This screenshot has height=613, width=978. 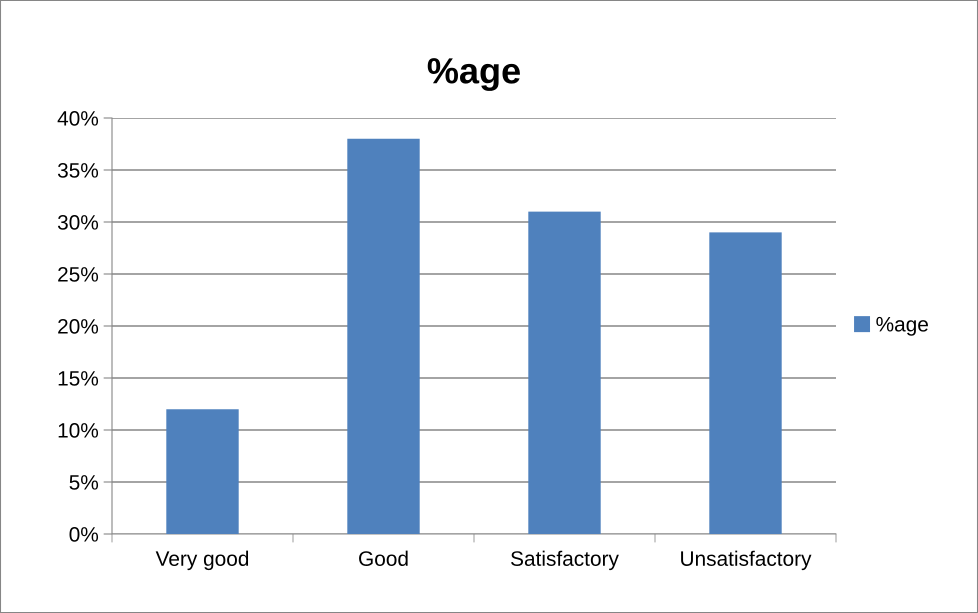 What do you see at coordinates (78, 170) in the screenshot?
I see `y-tick-label: 35%` at bounding box center [78, 170].